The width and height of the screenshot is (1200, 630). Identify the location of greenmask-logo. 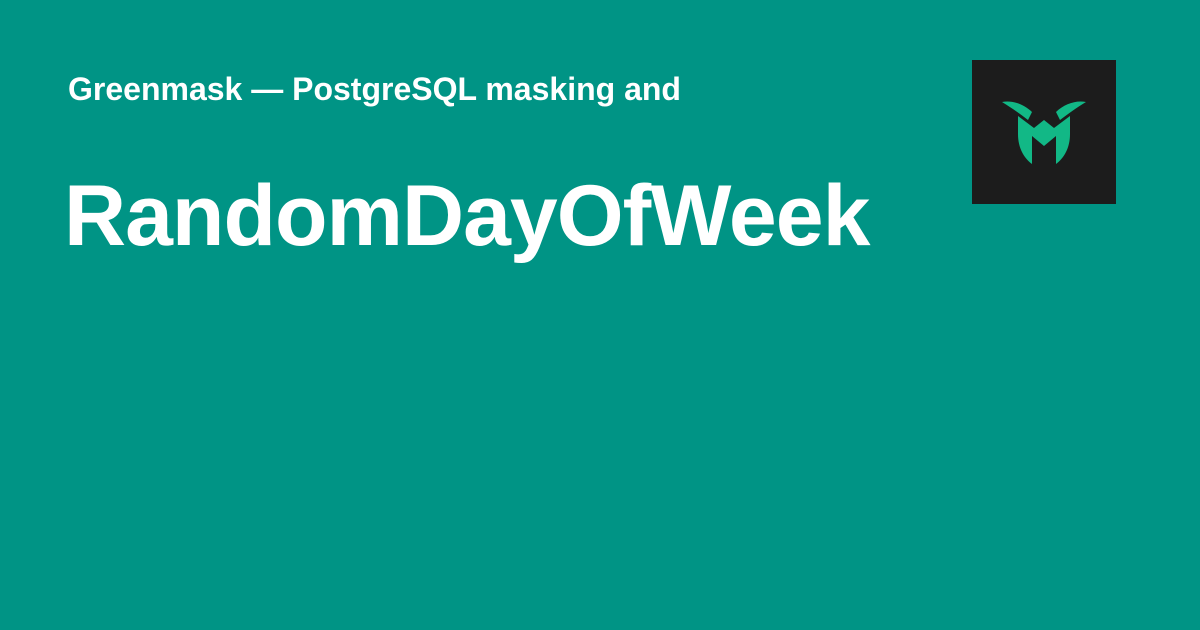
(1044, 132).